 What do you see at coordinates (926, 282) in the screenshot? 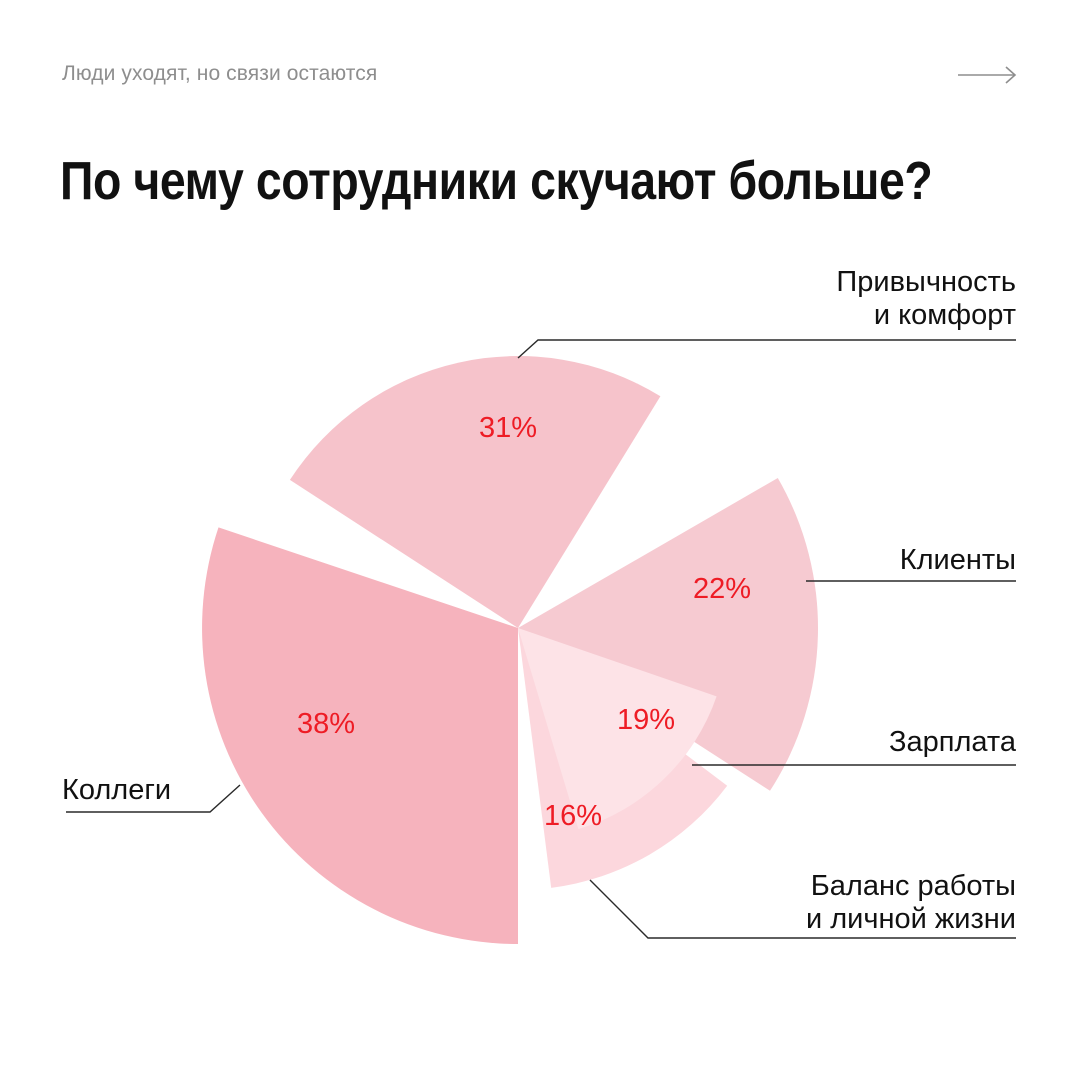
I see `slice-name-label-line1: Привычность` at bounding box center [926, 282].